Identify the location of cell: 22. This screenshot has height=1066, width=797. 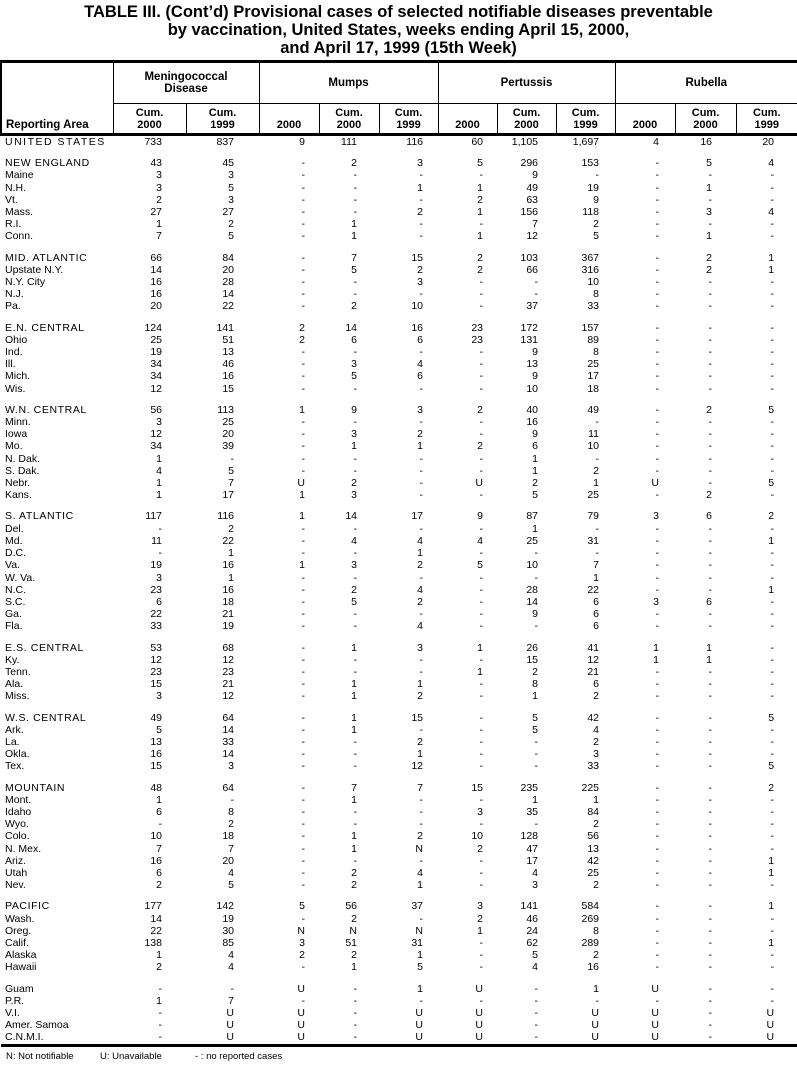
(228, 540).